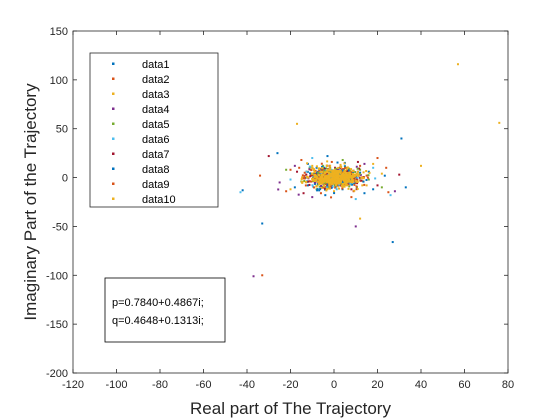 Image resolution: width=560 pixels, height=420 pixels. What do you see at coordinates (377, 385) in the screenshot?
I see `x-tick-label: 20` at bounding box center [377, 385].